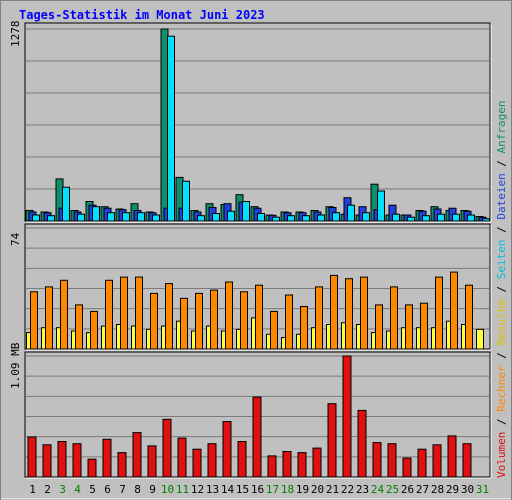 This screenshot has height=500, width=512. I want to click on legend-part: Anfragen, so click(501, 126).